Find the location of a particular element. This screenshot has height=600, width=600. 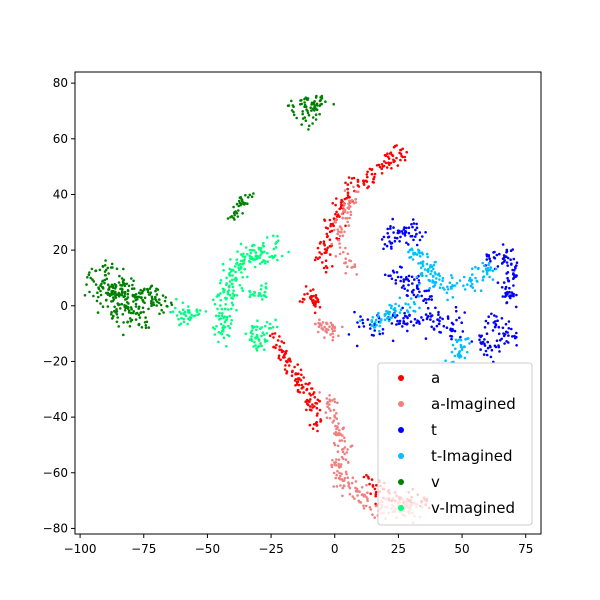

legend-marker is located at coordinates (401, 378).